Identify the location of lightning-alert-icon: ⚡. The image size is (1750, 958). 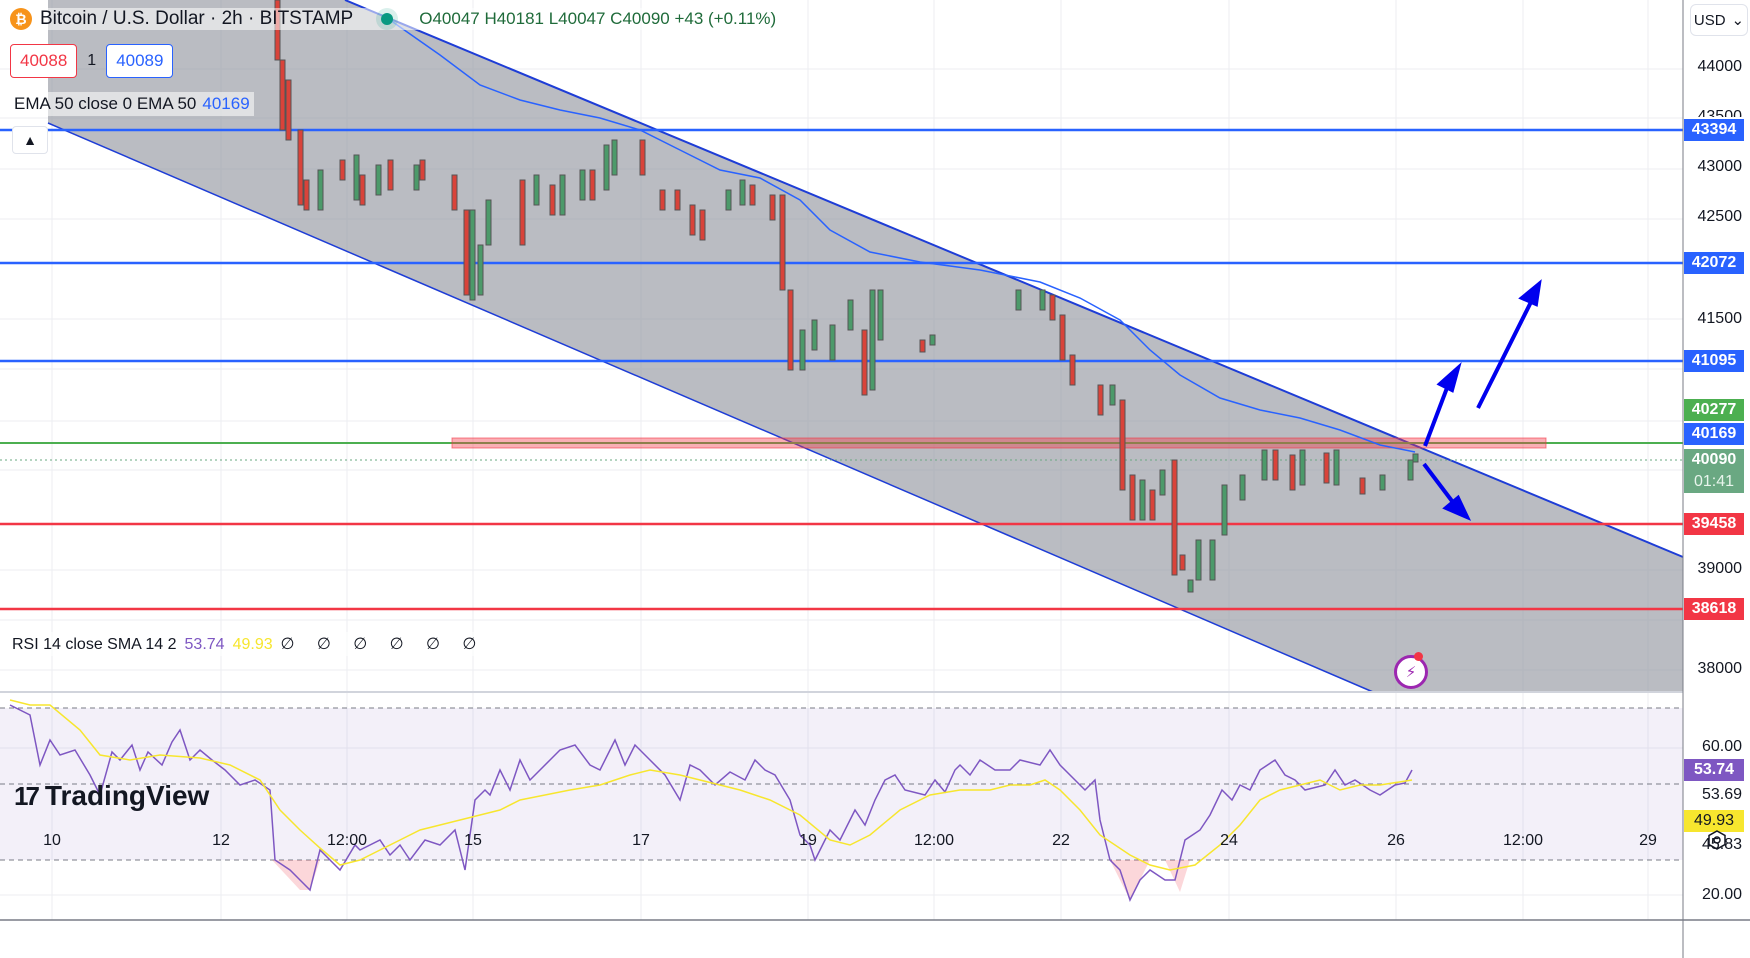
(1411, 672).